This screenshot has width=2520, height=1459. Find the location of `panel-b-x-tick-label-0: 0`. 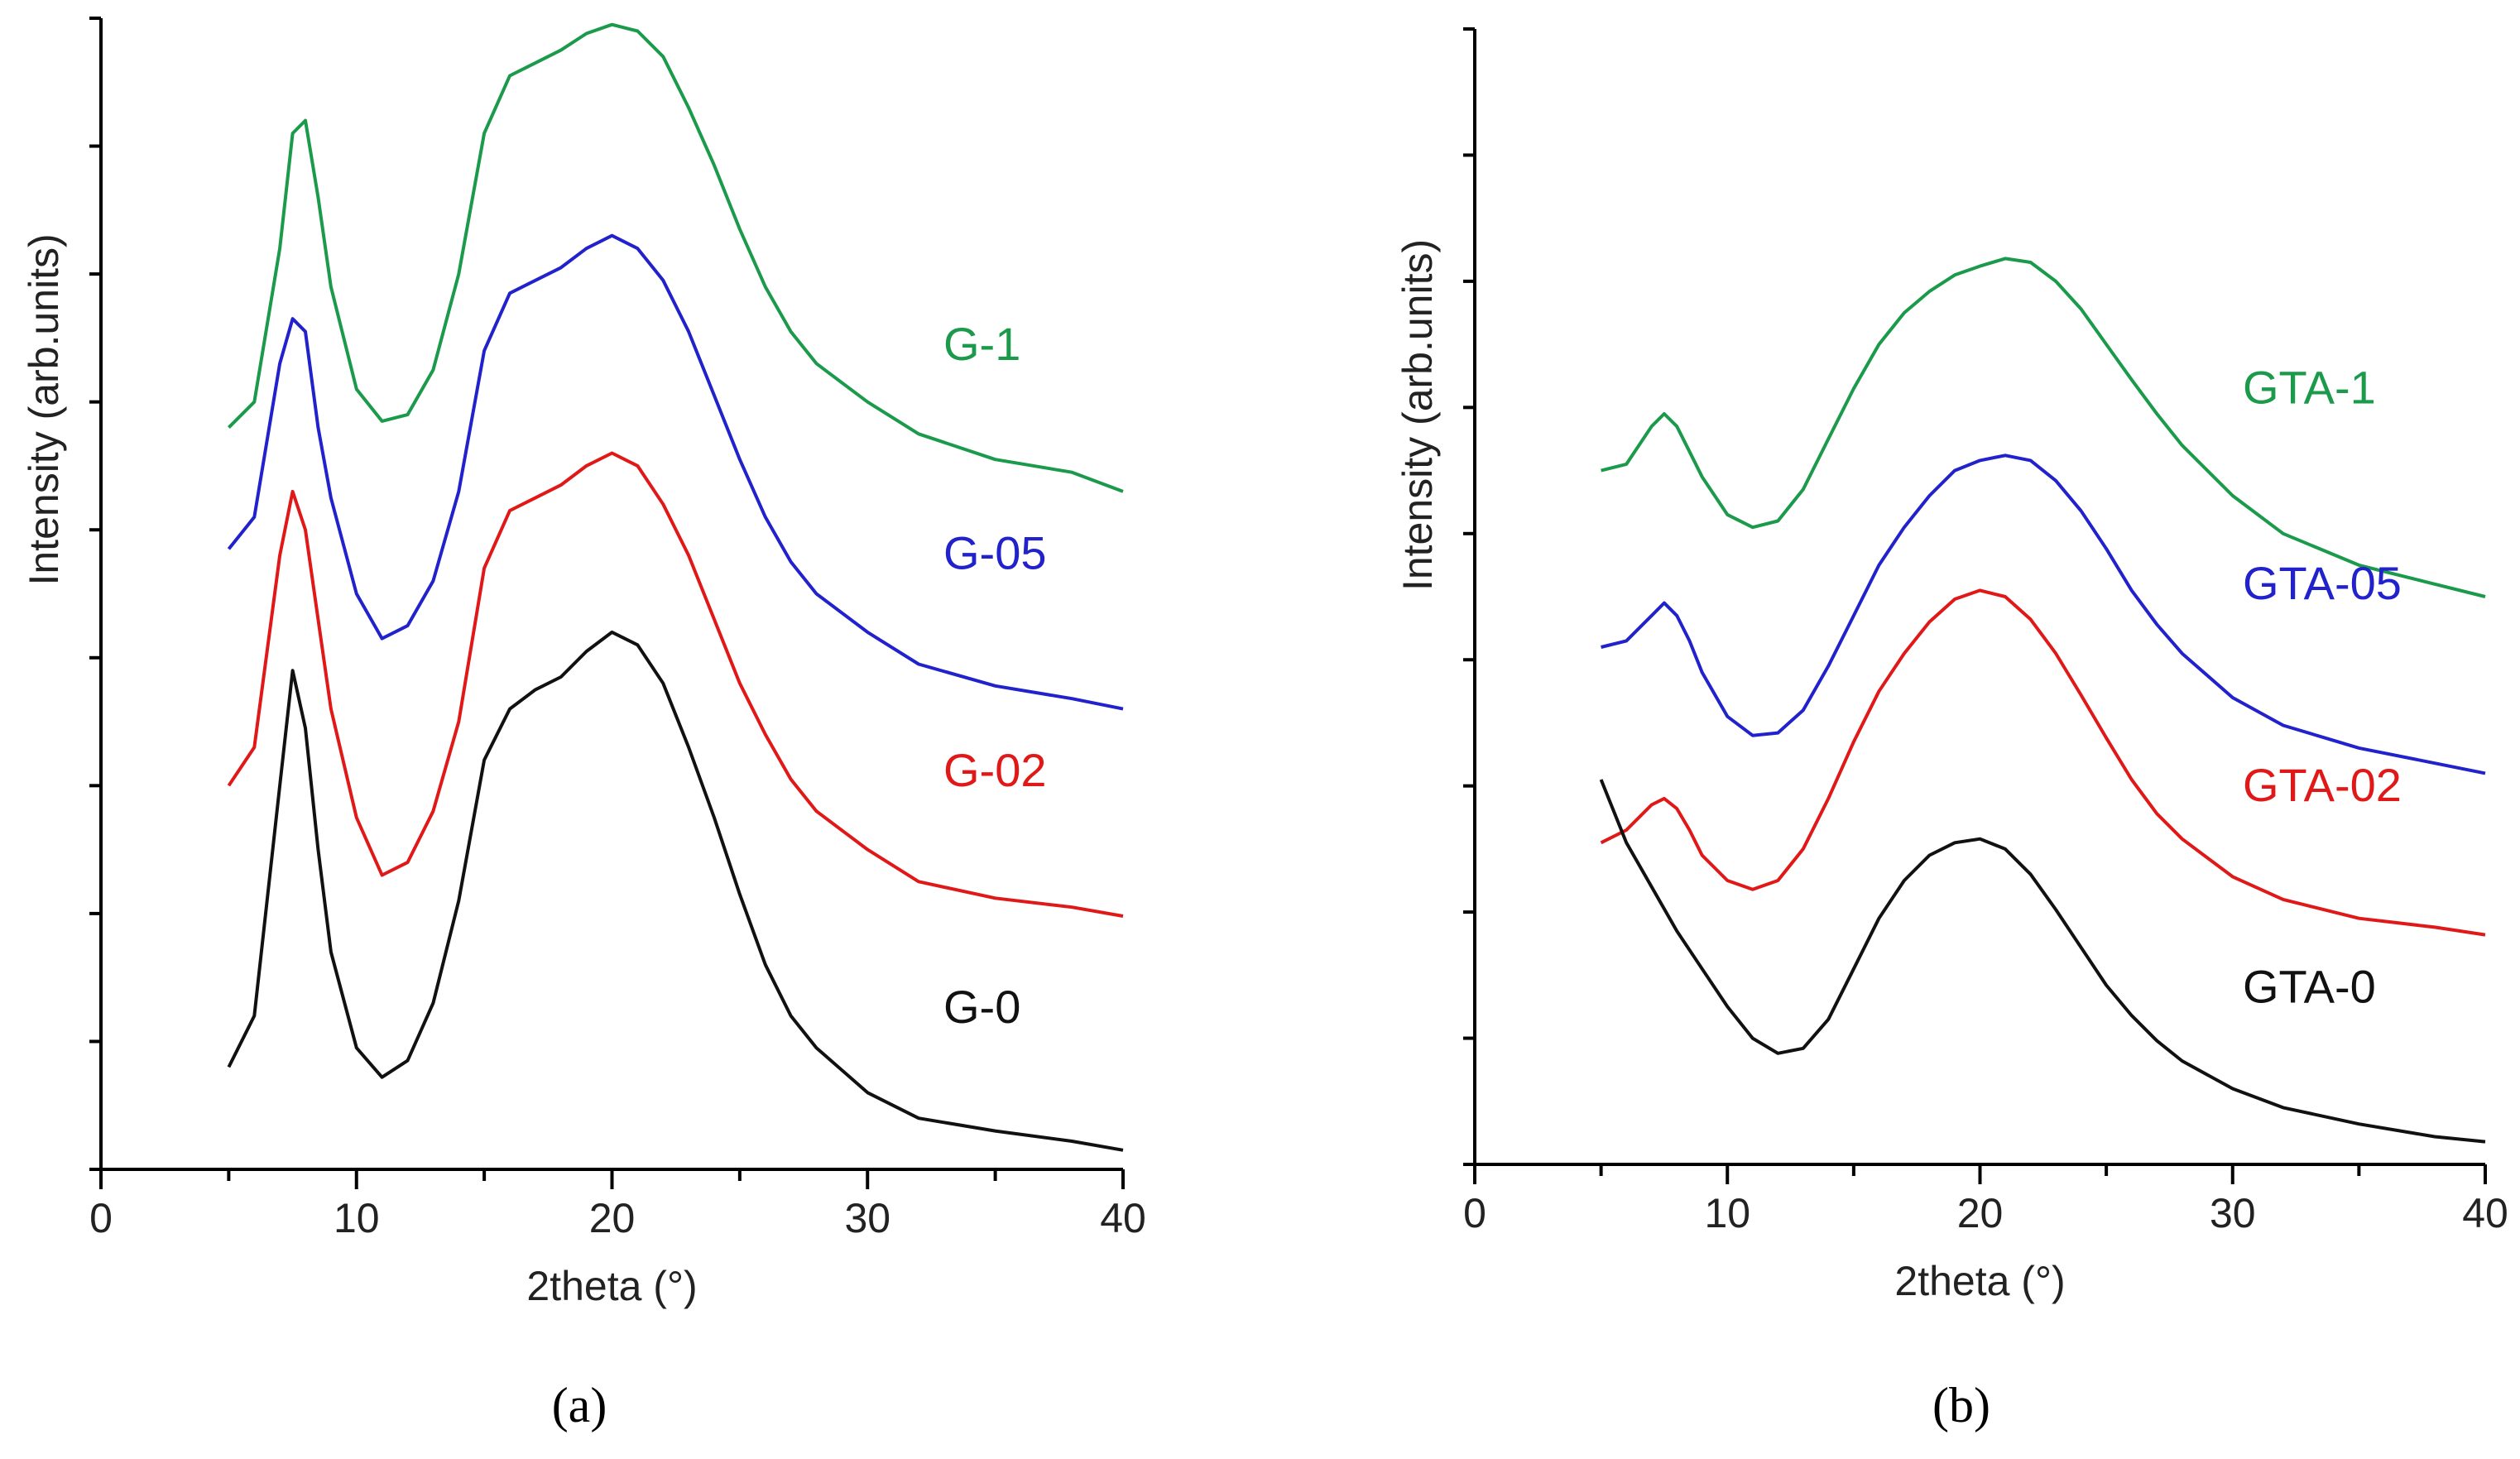

panel-b-x-tick-label-0: 0 is located at coordinates (1474, 1213).